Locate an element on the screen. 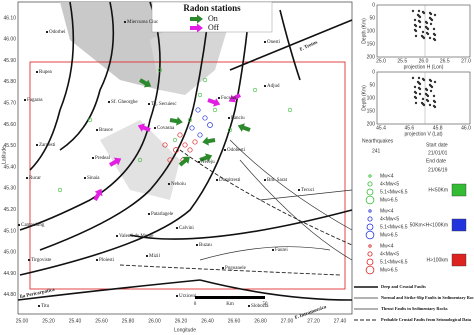  start-label: Start date is located at coordinates (437, 145).